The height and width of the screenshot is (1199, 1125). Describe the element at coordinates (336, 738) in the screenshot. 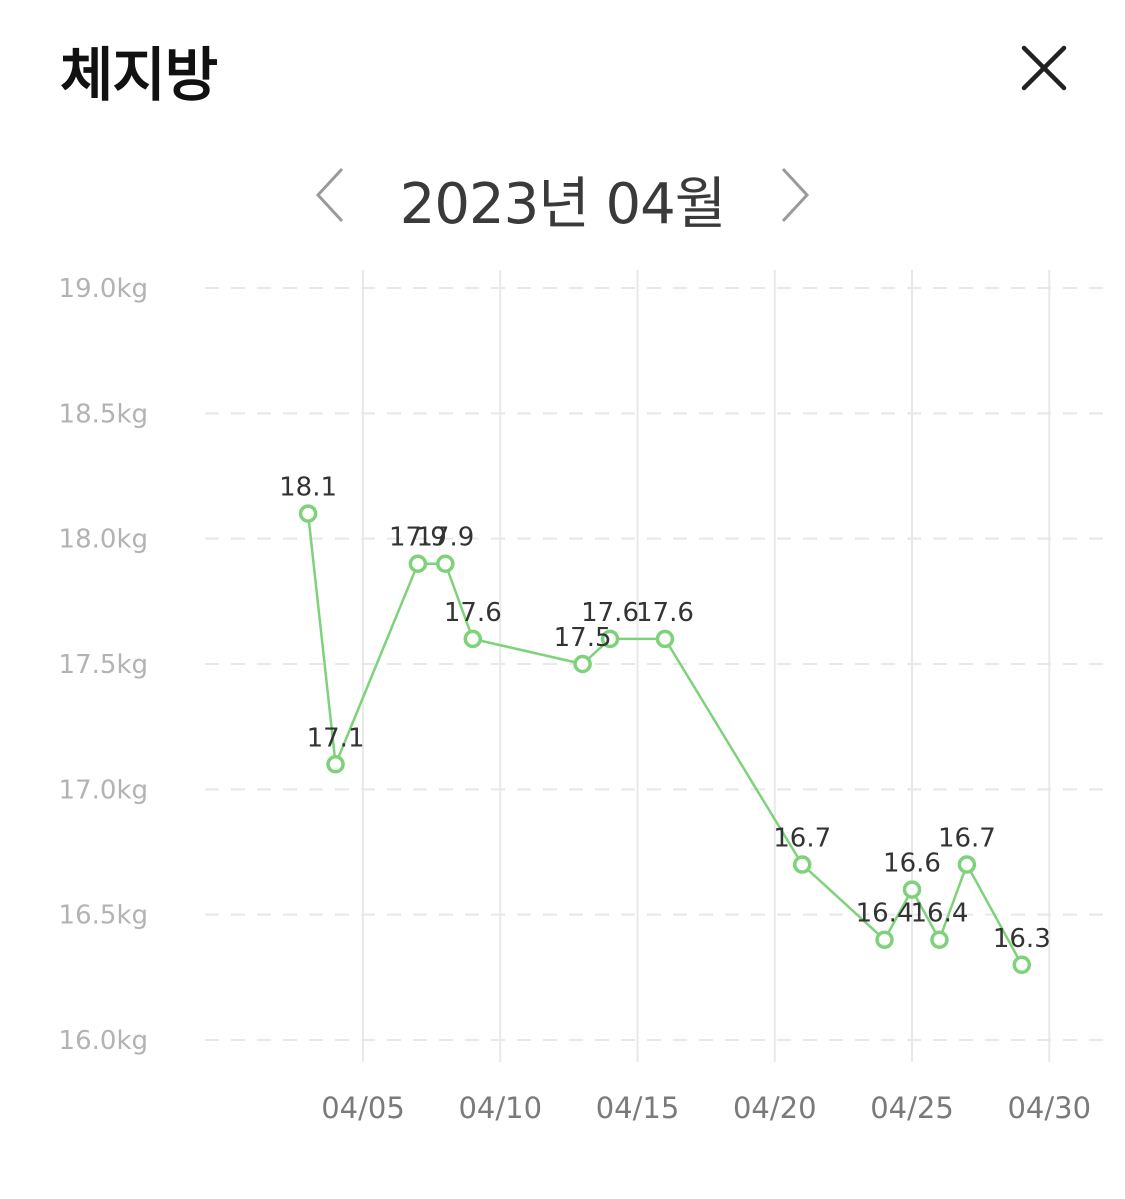

I see `data-label: 17.1` at that location.